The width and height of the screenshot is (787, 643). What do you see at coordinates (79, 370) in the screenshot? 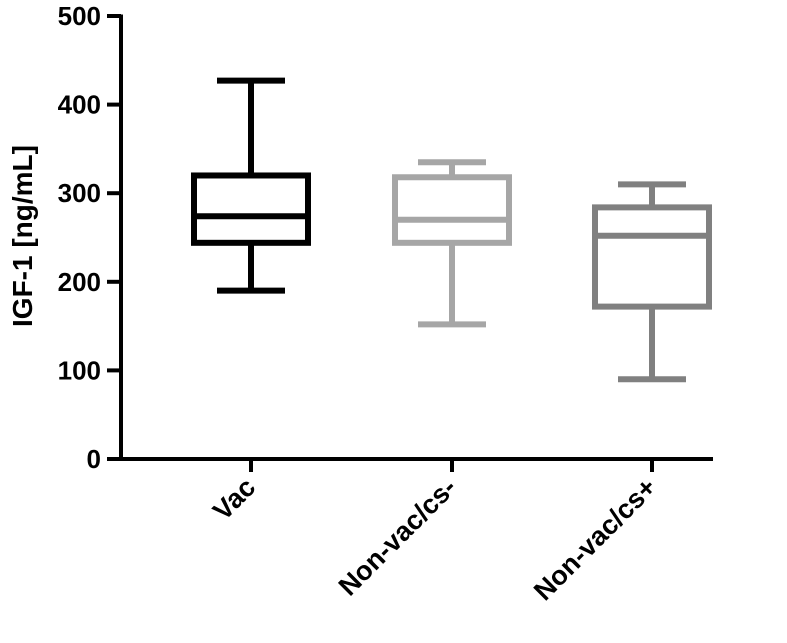
I see `y-tick-label: 100` at bounding box center [79, 370].